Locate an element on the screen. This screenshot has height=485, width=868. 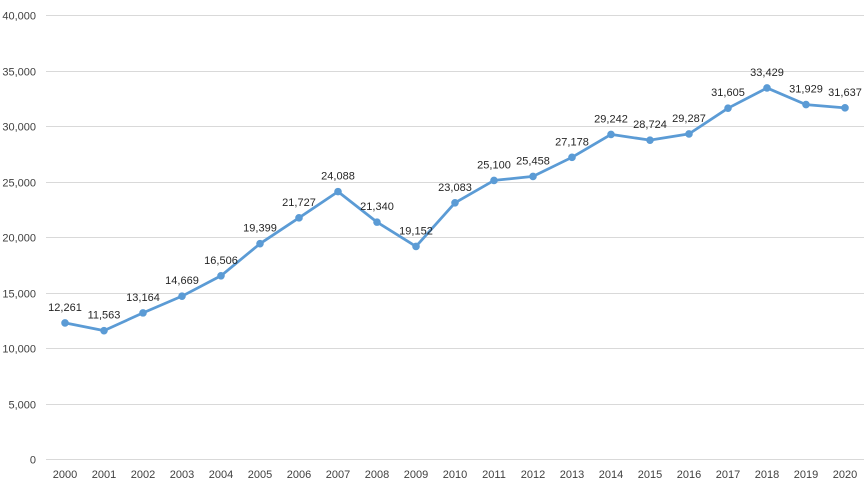
x-tick-label: 2011 is located at coordinates (494, 475).